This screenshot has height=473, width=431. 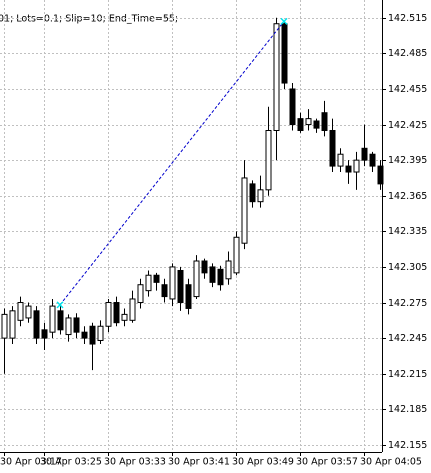 What do you see at coordinates (327, 462) in the screenshot?
I see `x-tick-label: 30 Apr 03:57` at bounding box center [327, 462].